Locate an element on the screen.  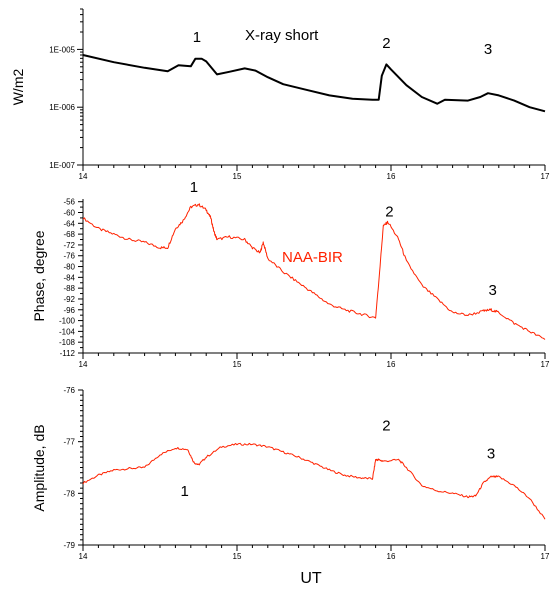
panel-3-y-tick-label: -79 is located at coordinates (69, 545).